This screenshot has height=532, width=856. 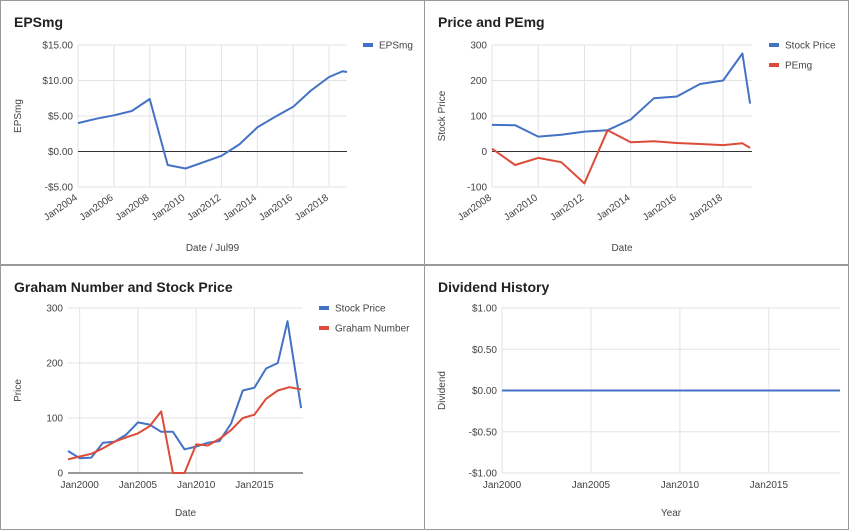 I want to click on x-axis-label: Date / Jul99, so click(x=213, y=248).